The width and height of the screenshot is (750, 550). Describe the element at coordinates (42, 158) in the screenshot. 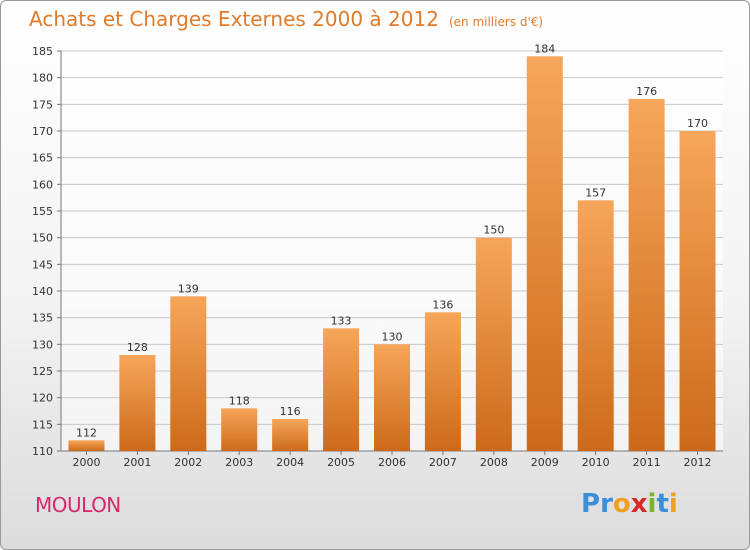

I see `y-tick-label: 165` at that location.